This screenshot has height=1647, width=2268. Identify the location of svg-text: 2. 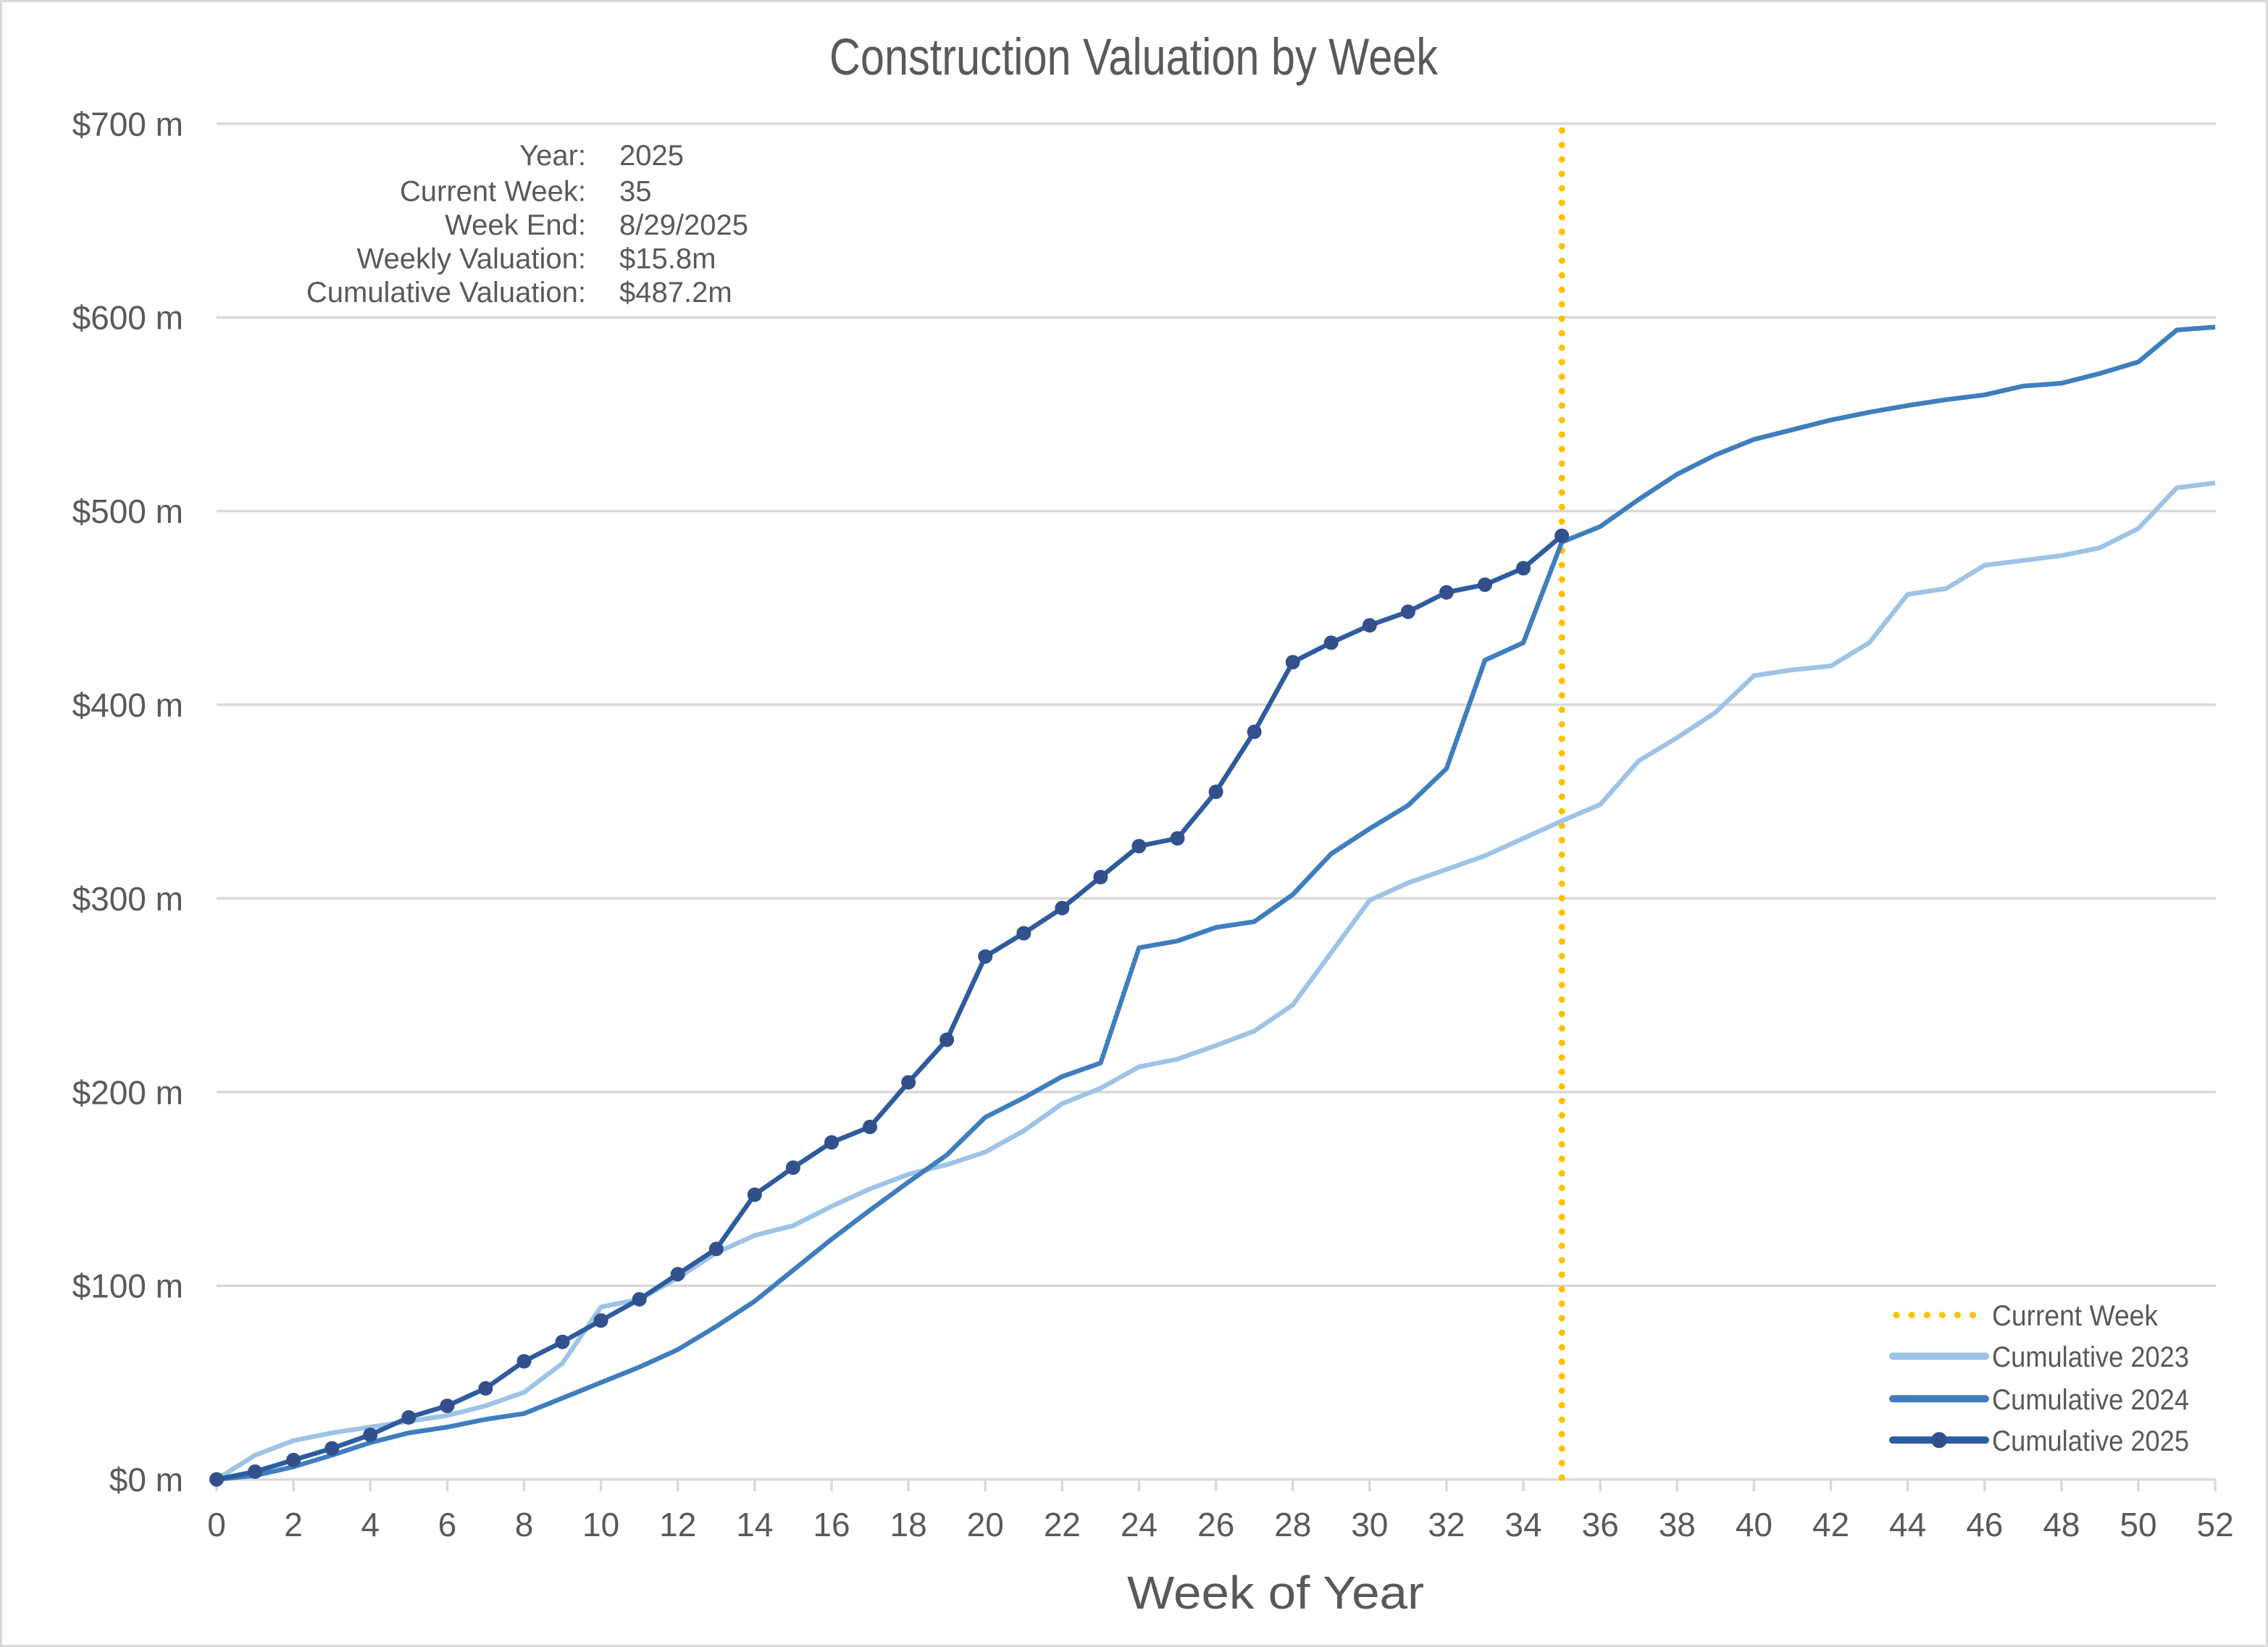
(294, 1524).